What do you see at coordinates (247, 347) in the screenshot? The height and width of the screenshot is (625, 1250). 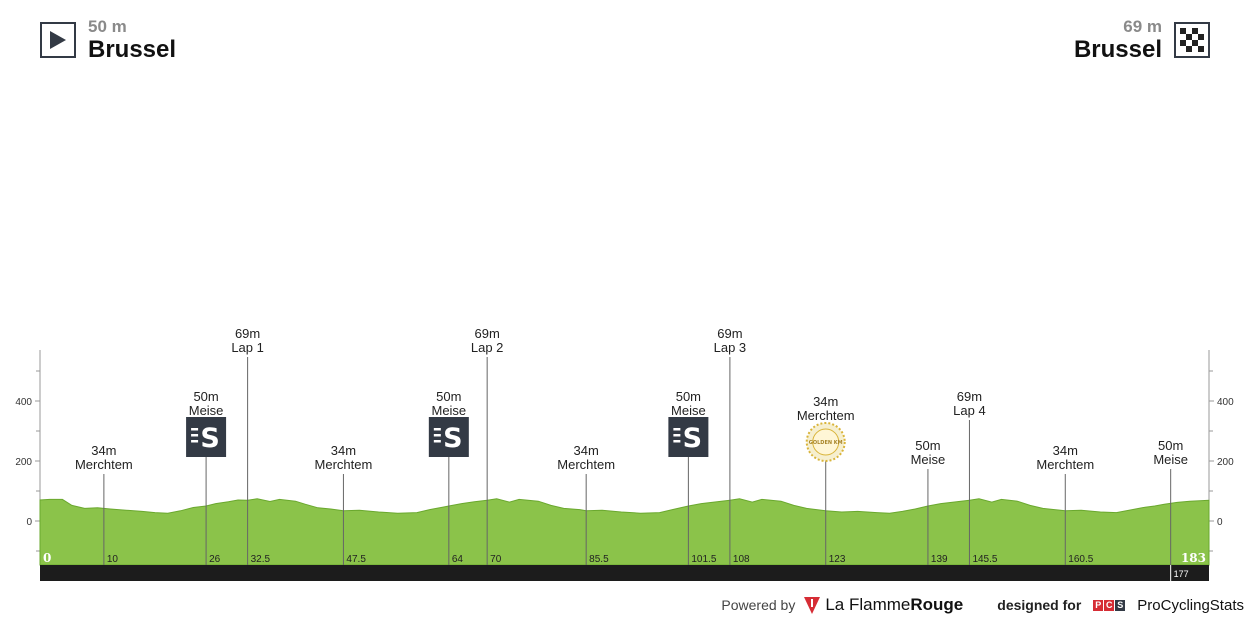 I see `poi-name-label: Lap 1` at bounding box center [247, 347].